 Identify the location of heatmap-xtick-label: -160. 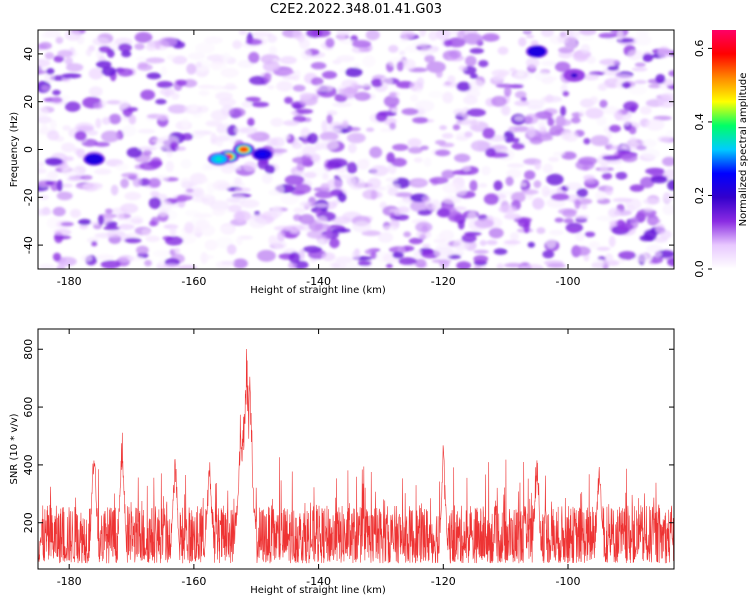
(193, 281).